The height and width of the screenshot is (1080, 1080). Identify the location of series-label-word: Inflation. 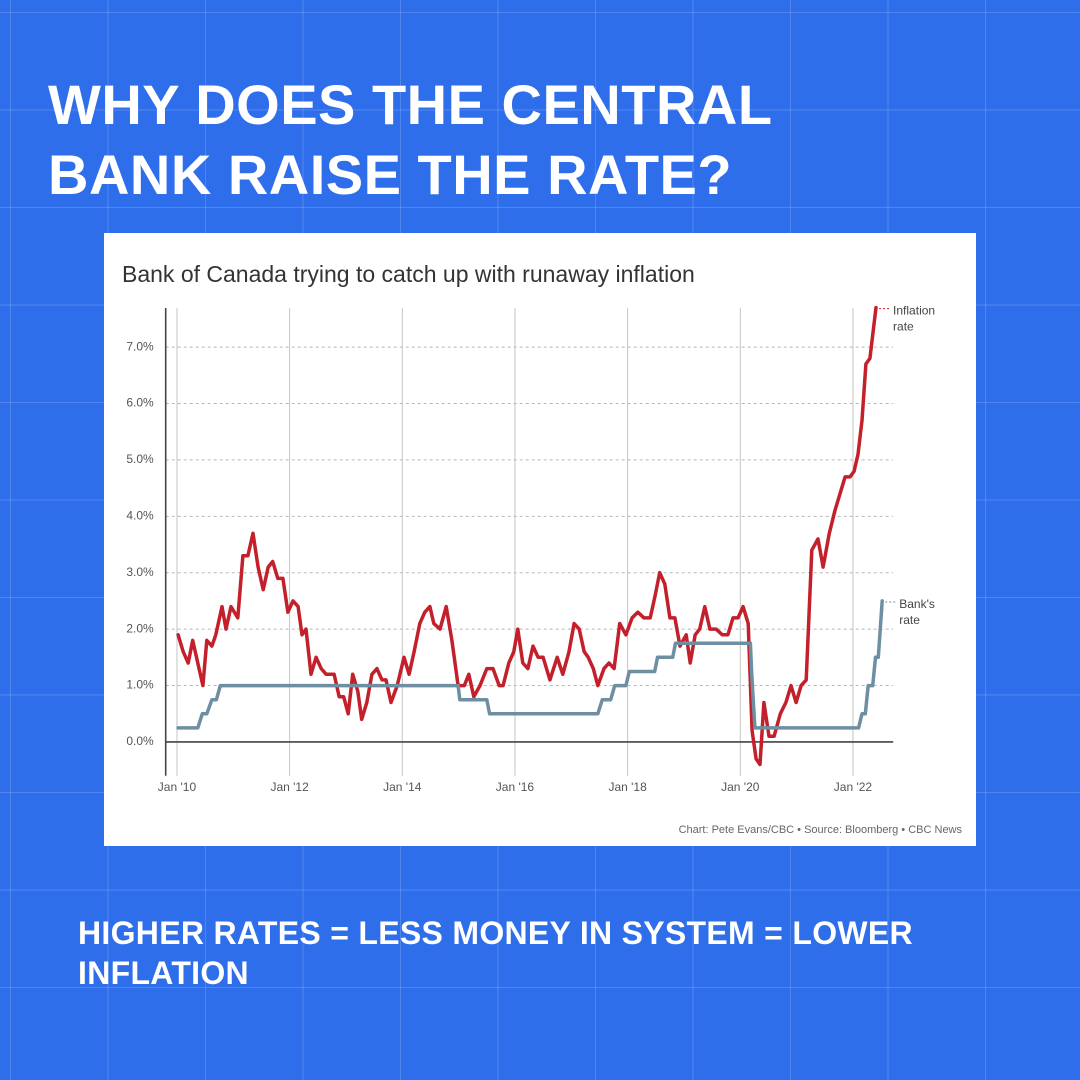
(914, 311).